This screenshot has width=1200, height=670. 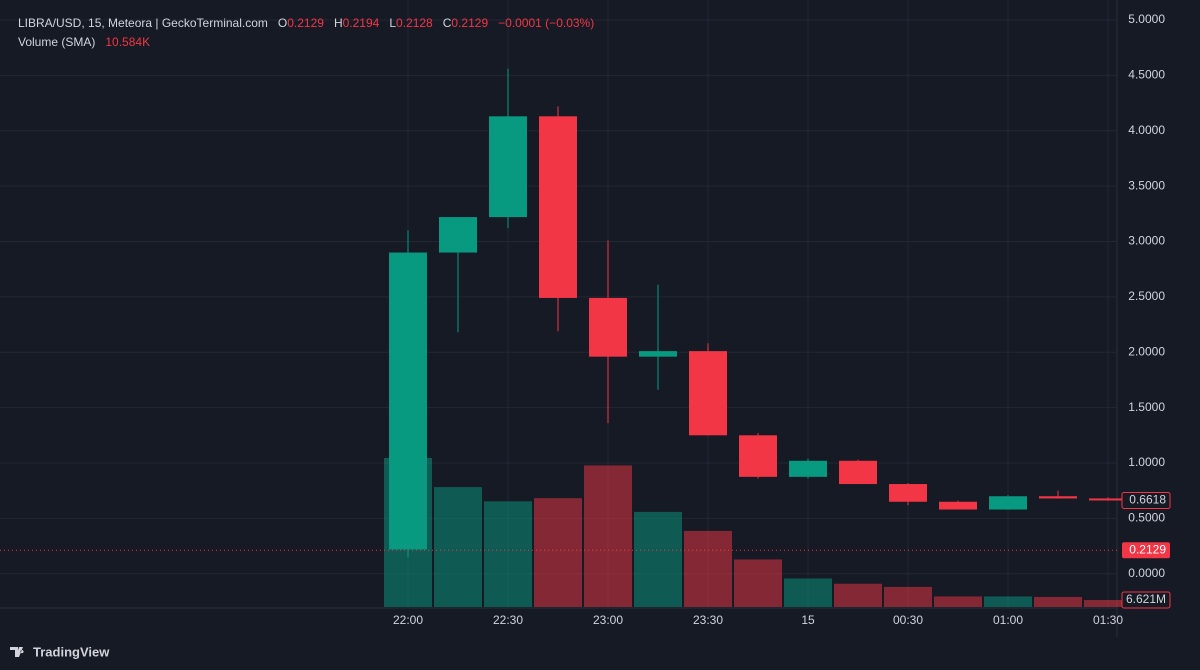 I want to click on y-tick-label: 4.0000, so click(x=1146, y=130).